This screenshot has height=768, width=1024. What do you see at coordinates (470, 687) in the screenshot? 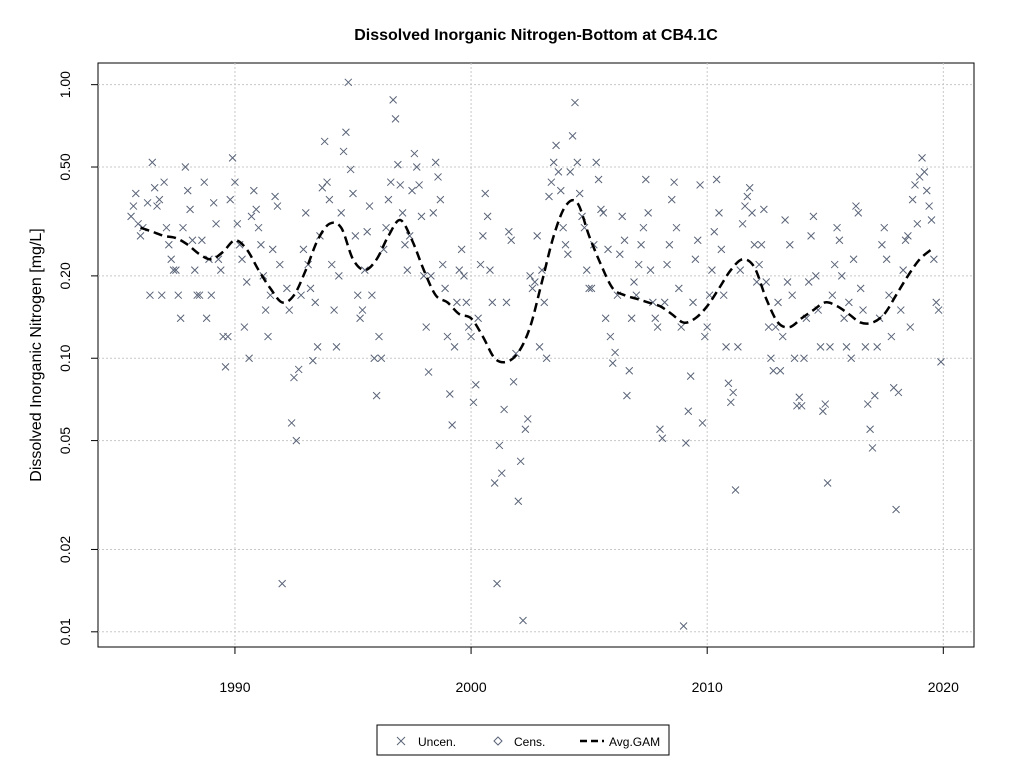
I see `x-tick-label: 2000` at bounding box center [470, 687].